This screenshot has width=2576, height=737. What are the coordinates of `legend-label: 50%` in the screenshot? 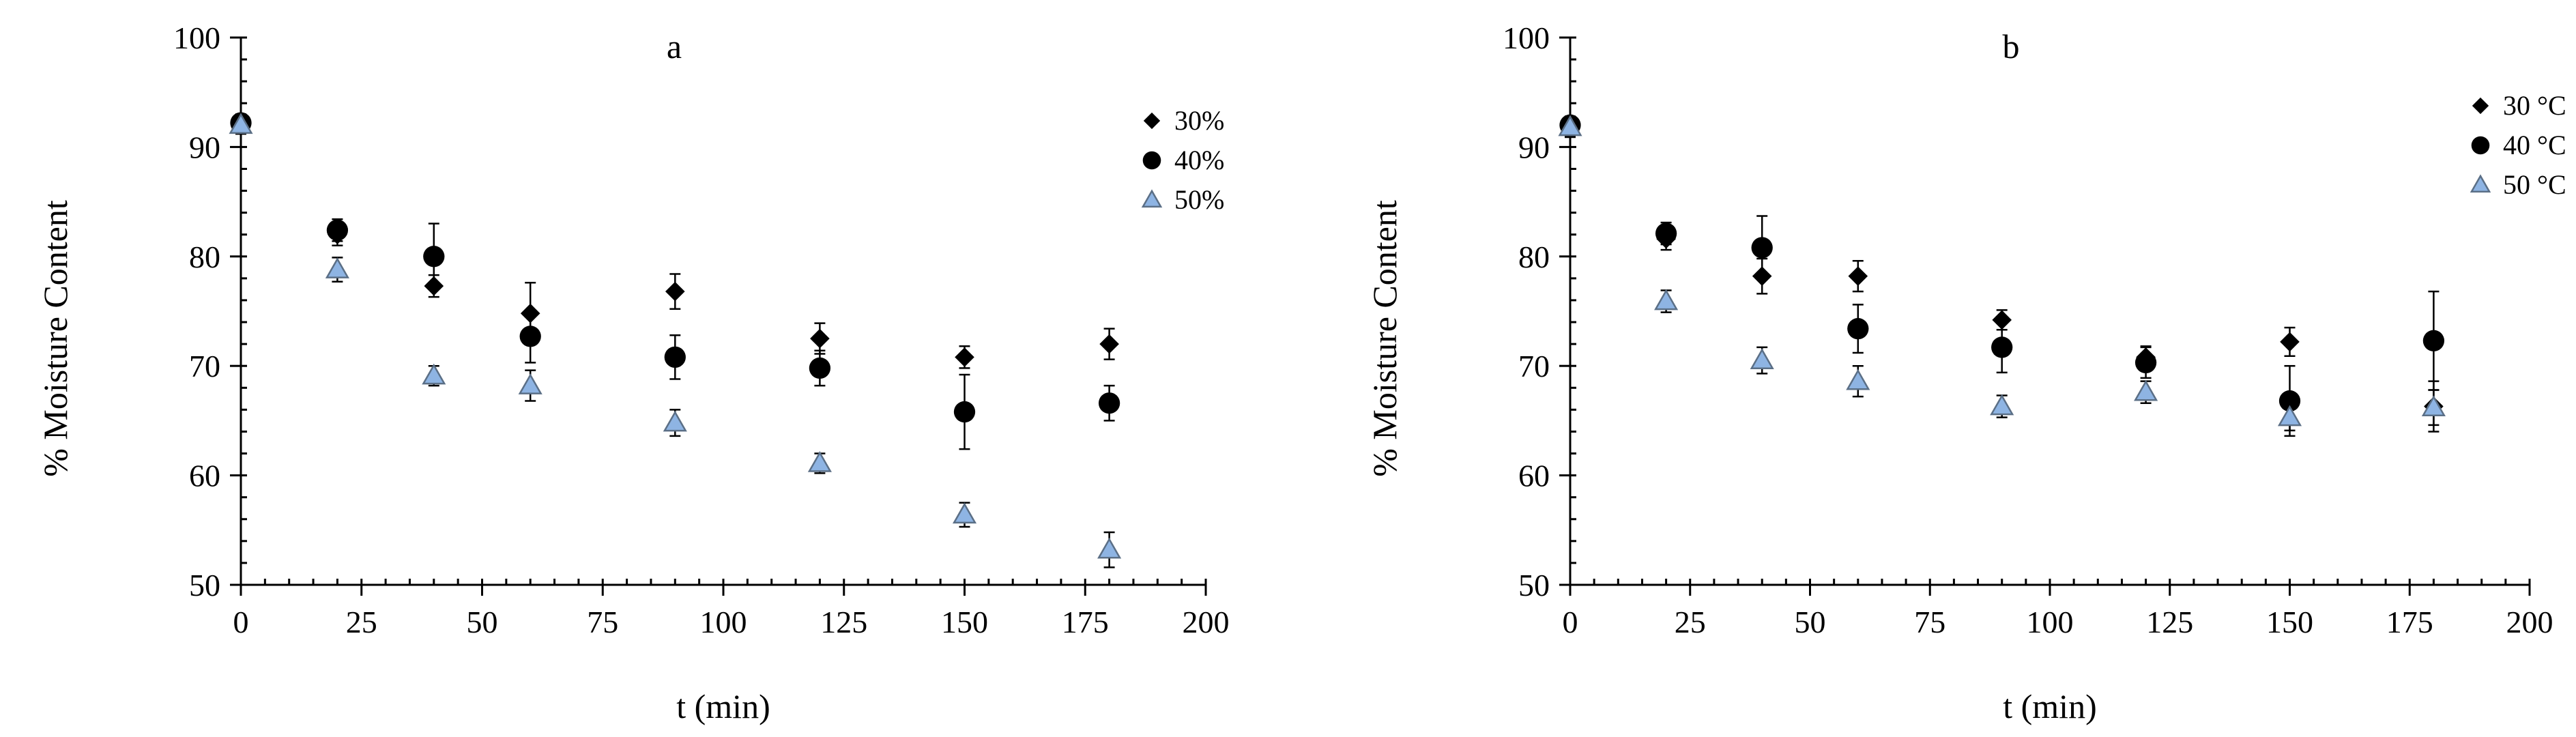 It's located at (1199, 199).